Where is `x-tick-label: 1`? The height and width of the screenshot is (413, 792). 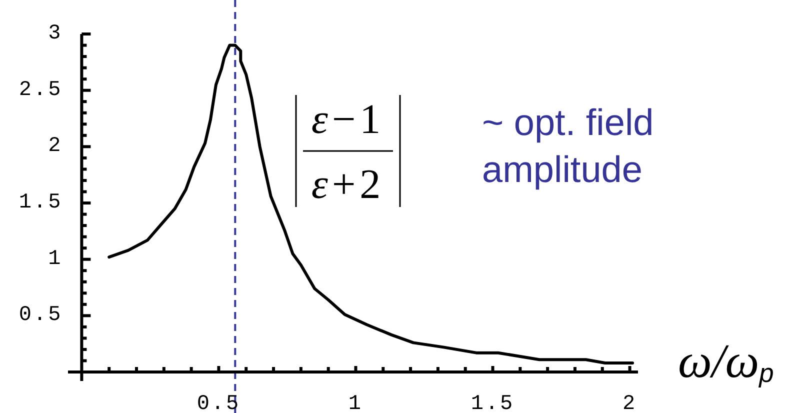
x-tick-label: 1 is located at coordinates (356, 403).